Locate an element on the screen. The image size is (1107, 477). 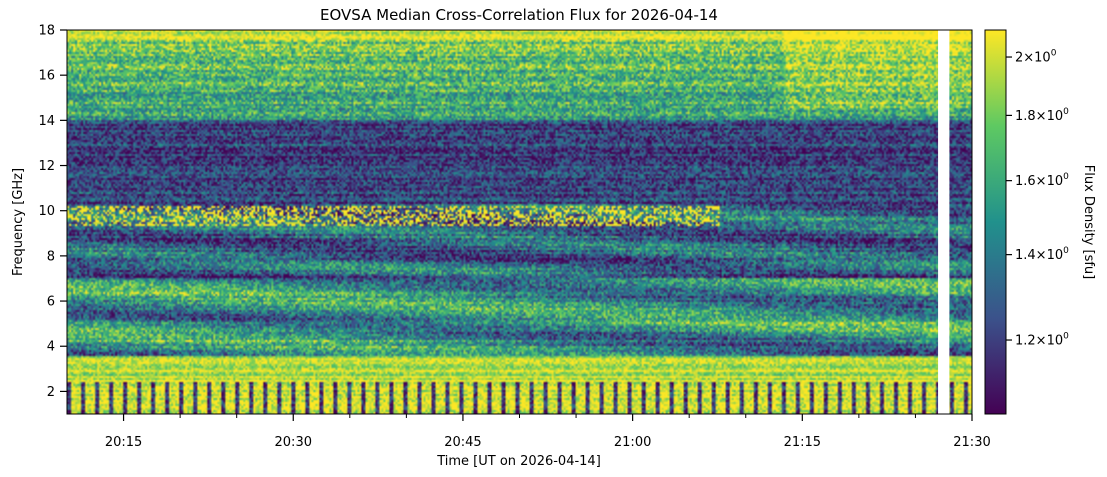
x-tick-label: 20:15 is located at coordinates (123, 442).